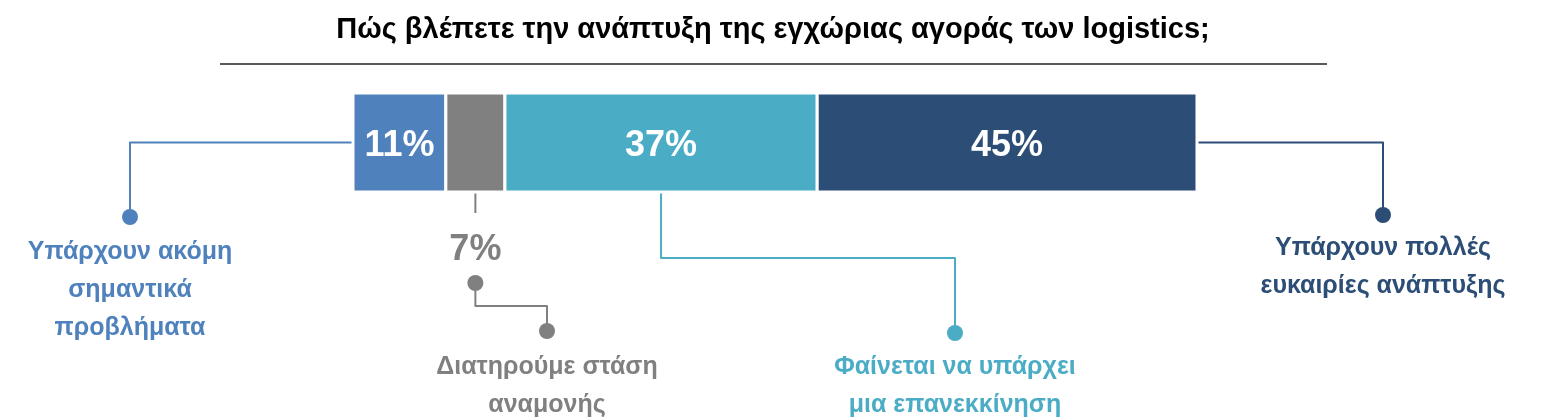  Describe the element at coordinates (130, 288) in the screenshot. I see `legend-label: Υπάρχουν ακόμη σημαντικά προβλήματα` at that location.